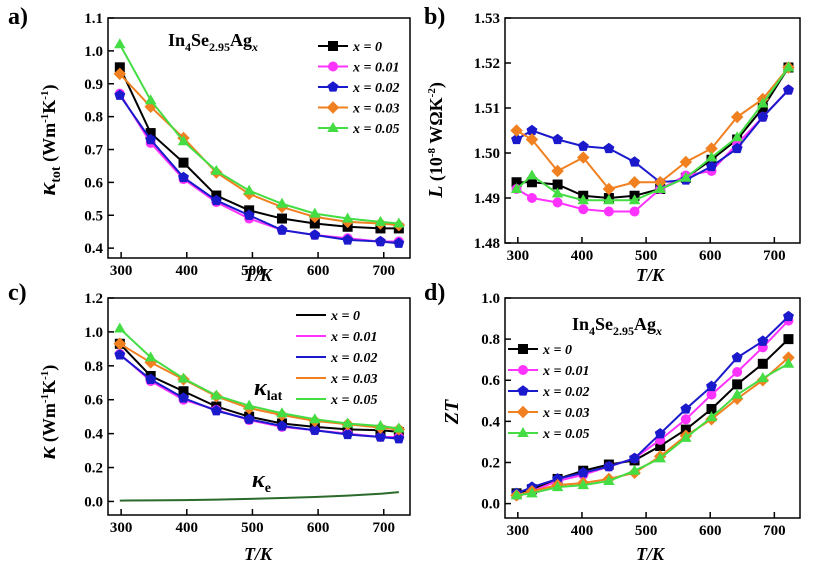 The image size is (822, 569). I want to click on x-tick-label: 600, so click(710, 256).